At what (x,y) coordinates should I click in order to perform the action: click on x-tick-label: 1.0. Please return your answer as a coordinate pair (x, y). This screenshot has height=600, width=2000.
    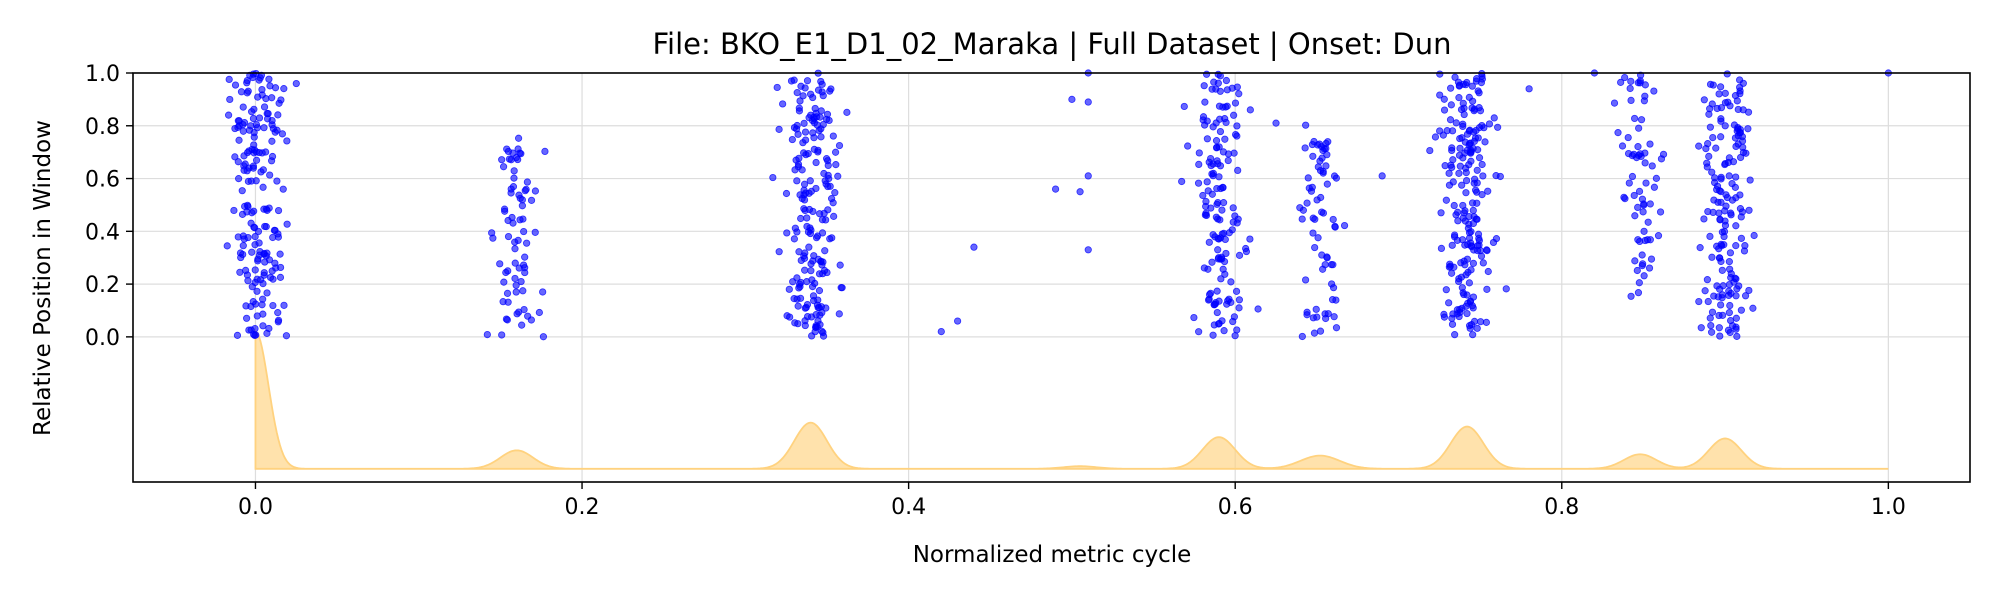
    Looking at the image, I should click on (1888, 507).